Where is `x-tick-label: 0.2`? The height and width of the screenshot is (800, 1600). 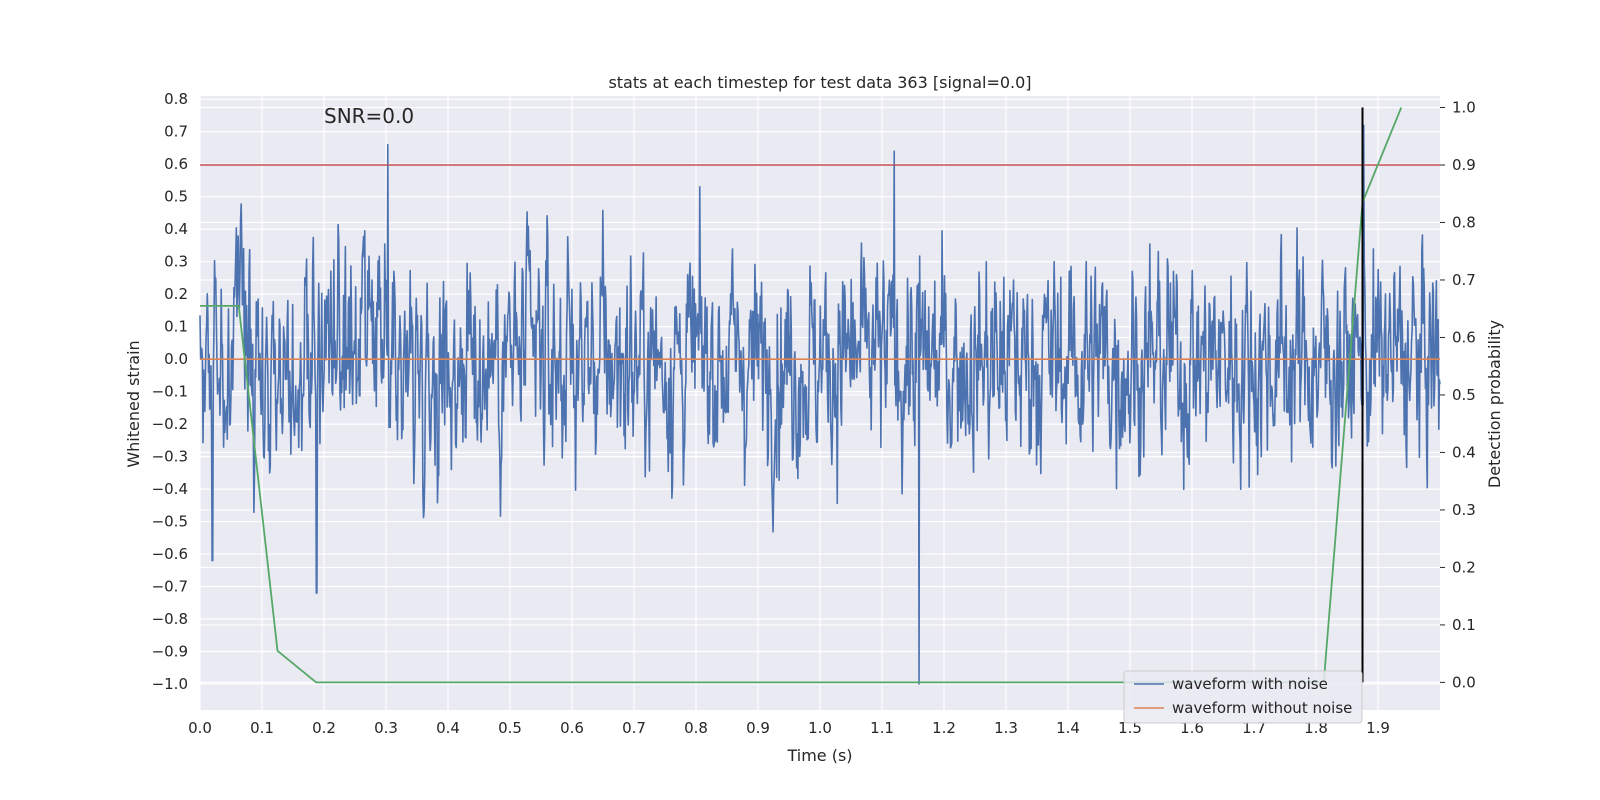
x-tick-label: 0.2 is located at coordinates (324, 728).